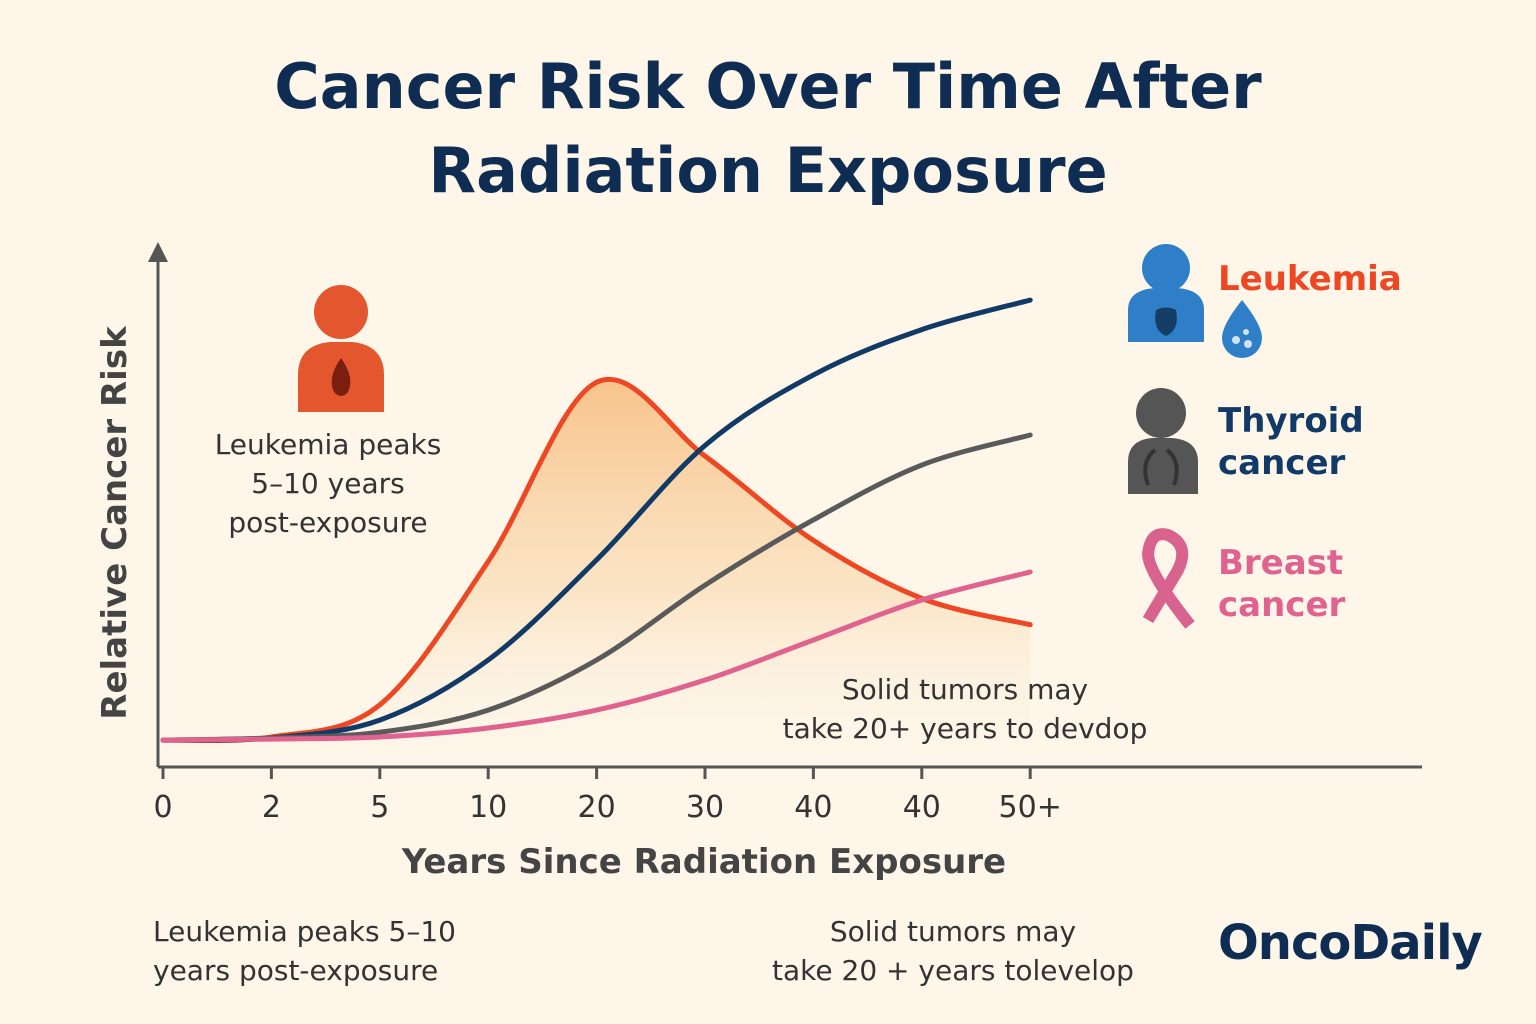 This screenshot has width=1536, height=1024. I want to click on x-tick-label: 30, so click(705, 807).